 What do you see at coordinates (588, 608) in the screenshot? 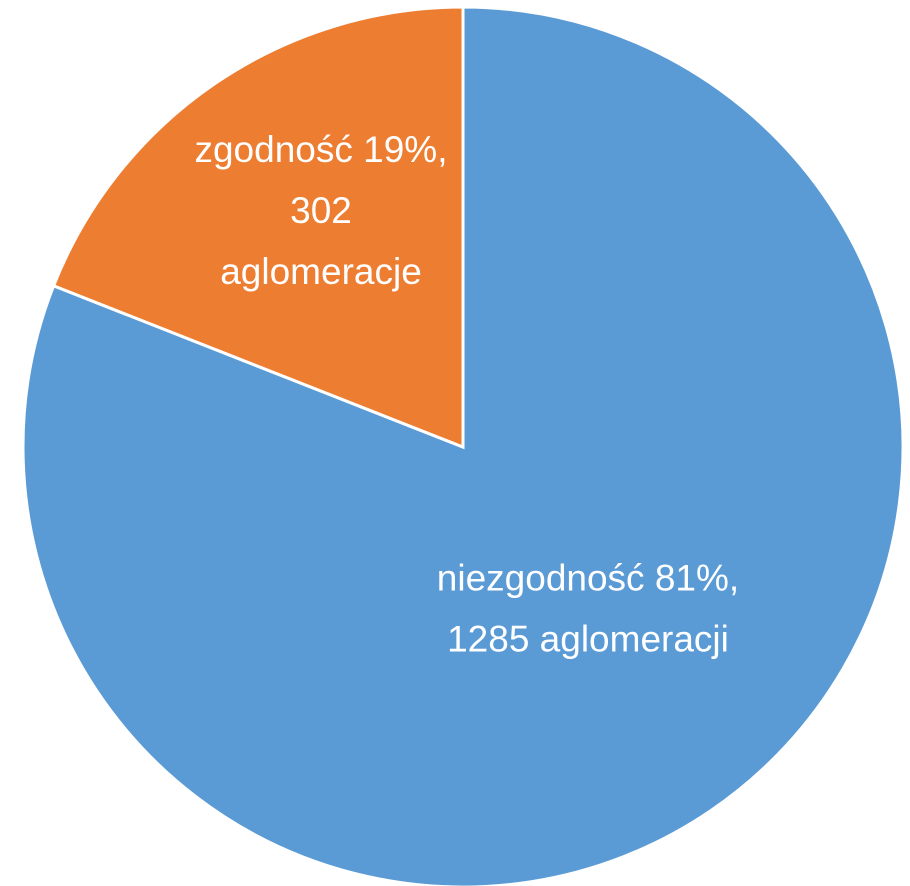
I see `data-label: niezgodność 81%, 1285 aglomeracji` at bounding box center [588, 608].